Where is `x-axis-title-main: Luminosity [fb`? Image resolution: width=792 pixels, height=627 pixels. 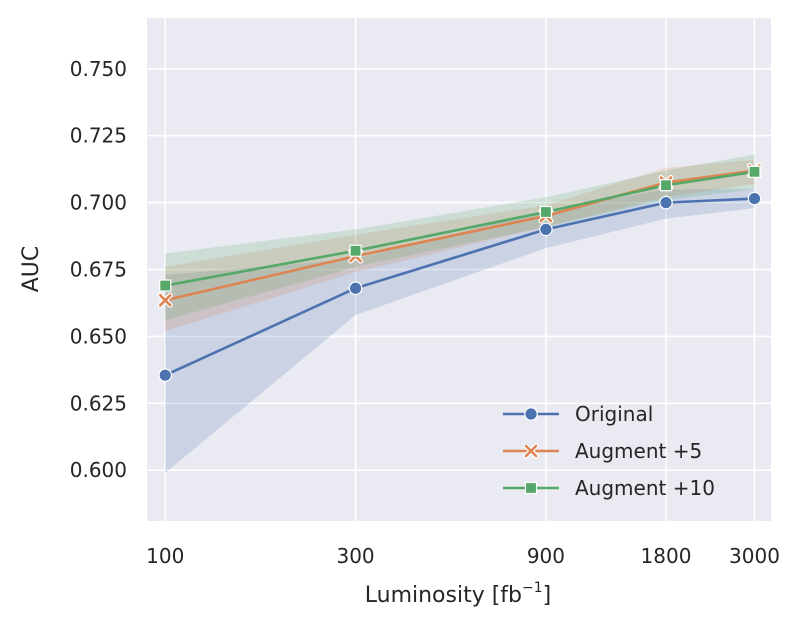
x-axis-title-main: Luminosity [fb is located at coordinates (443, 595).